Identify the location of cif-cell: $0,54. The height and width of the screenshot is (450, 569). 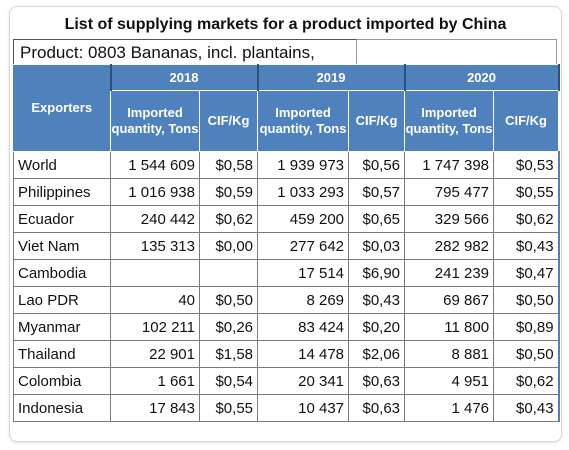
(228, 381).